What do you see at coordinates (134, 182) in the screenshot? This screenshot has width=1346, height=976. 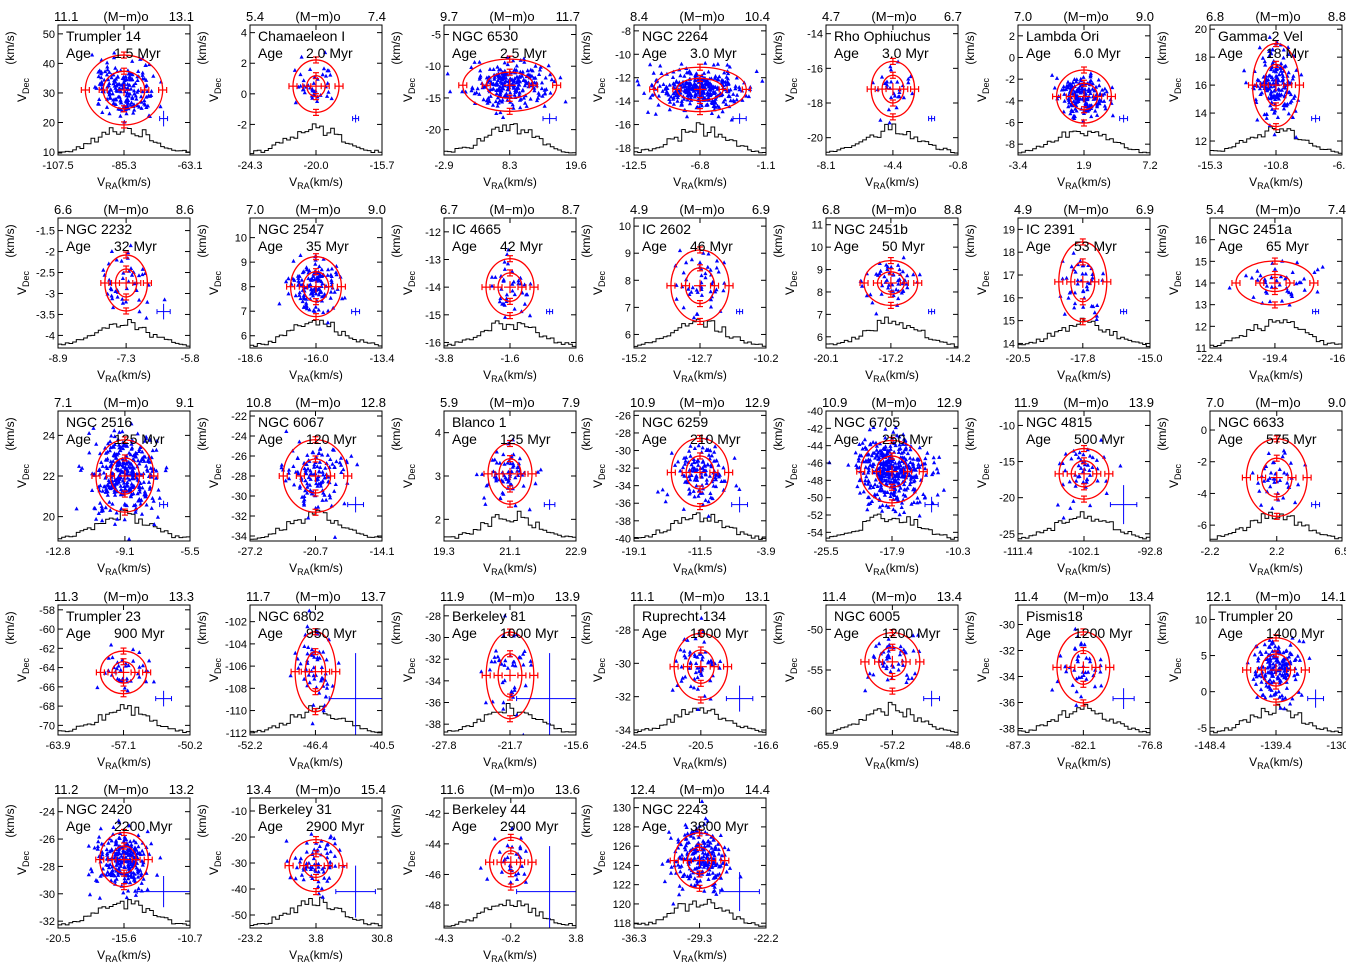 I see `x-axis-label-unit: (km/s)` at bounding box center [134, 182].